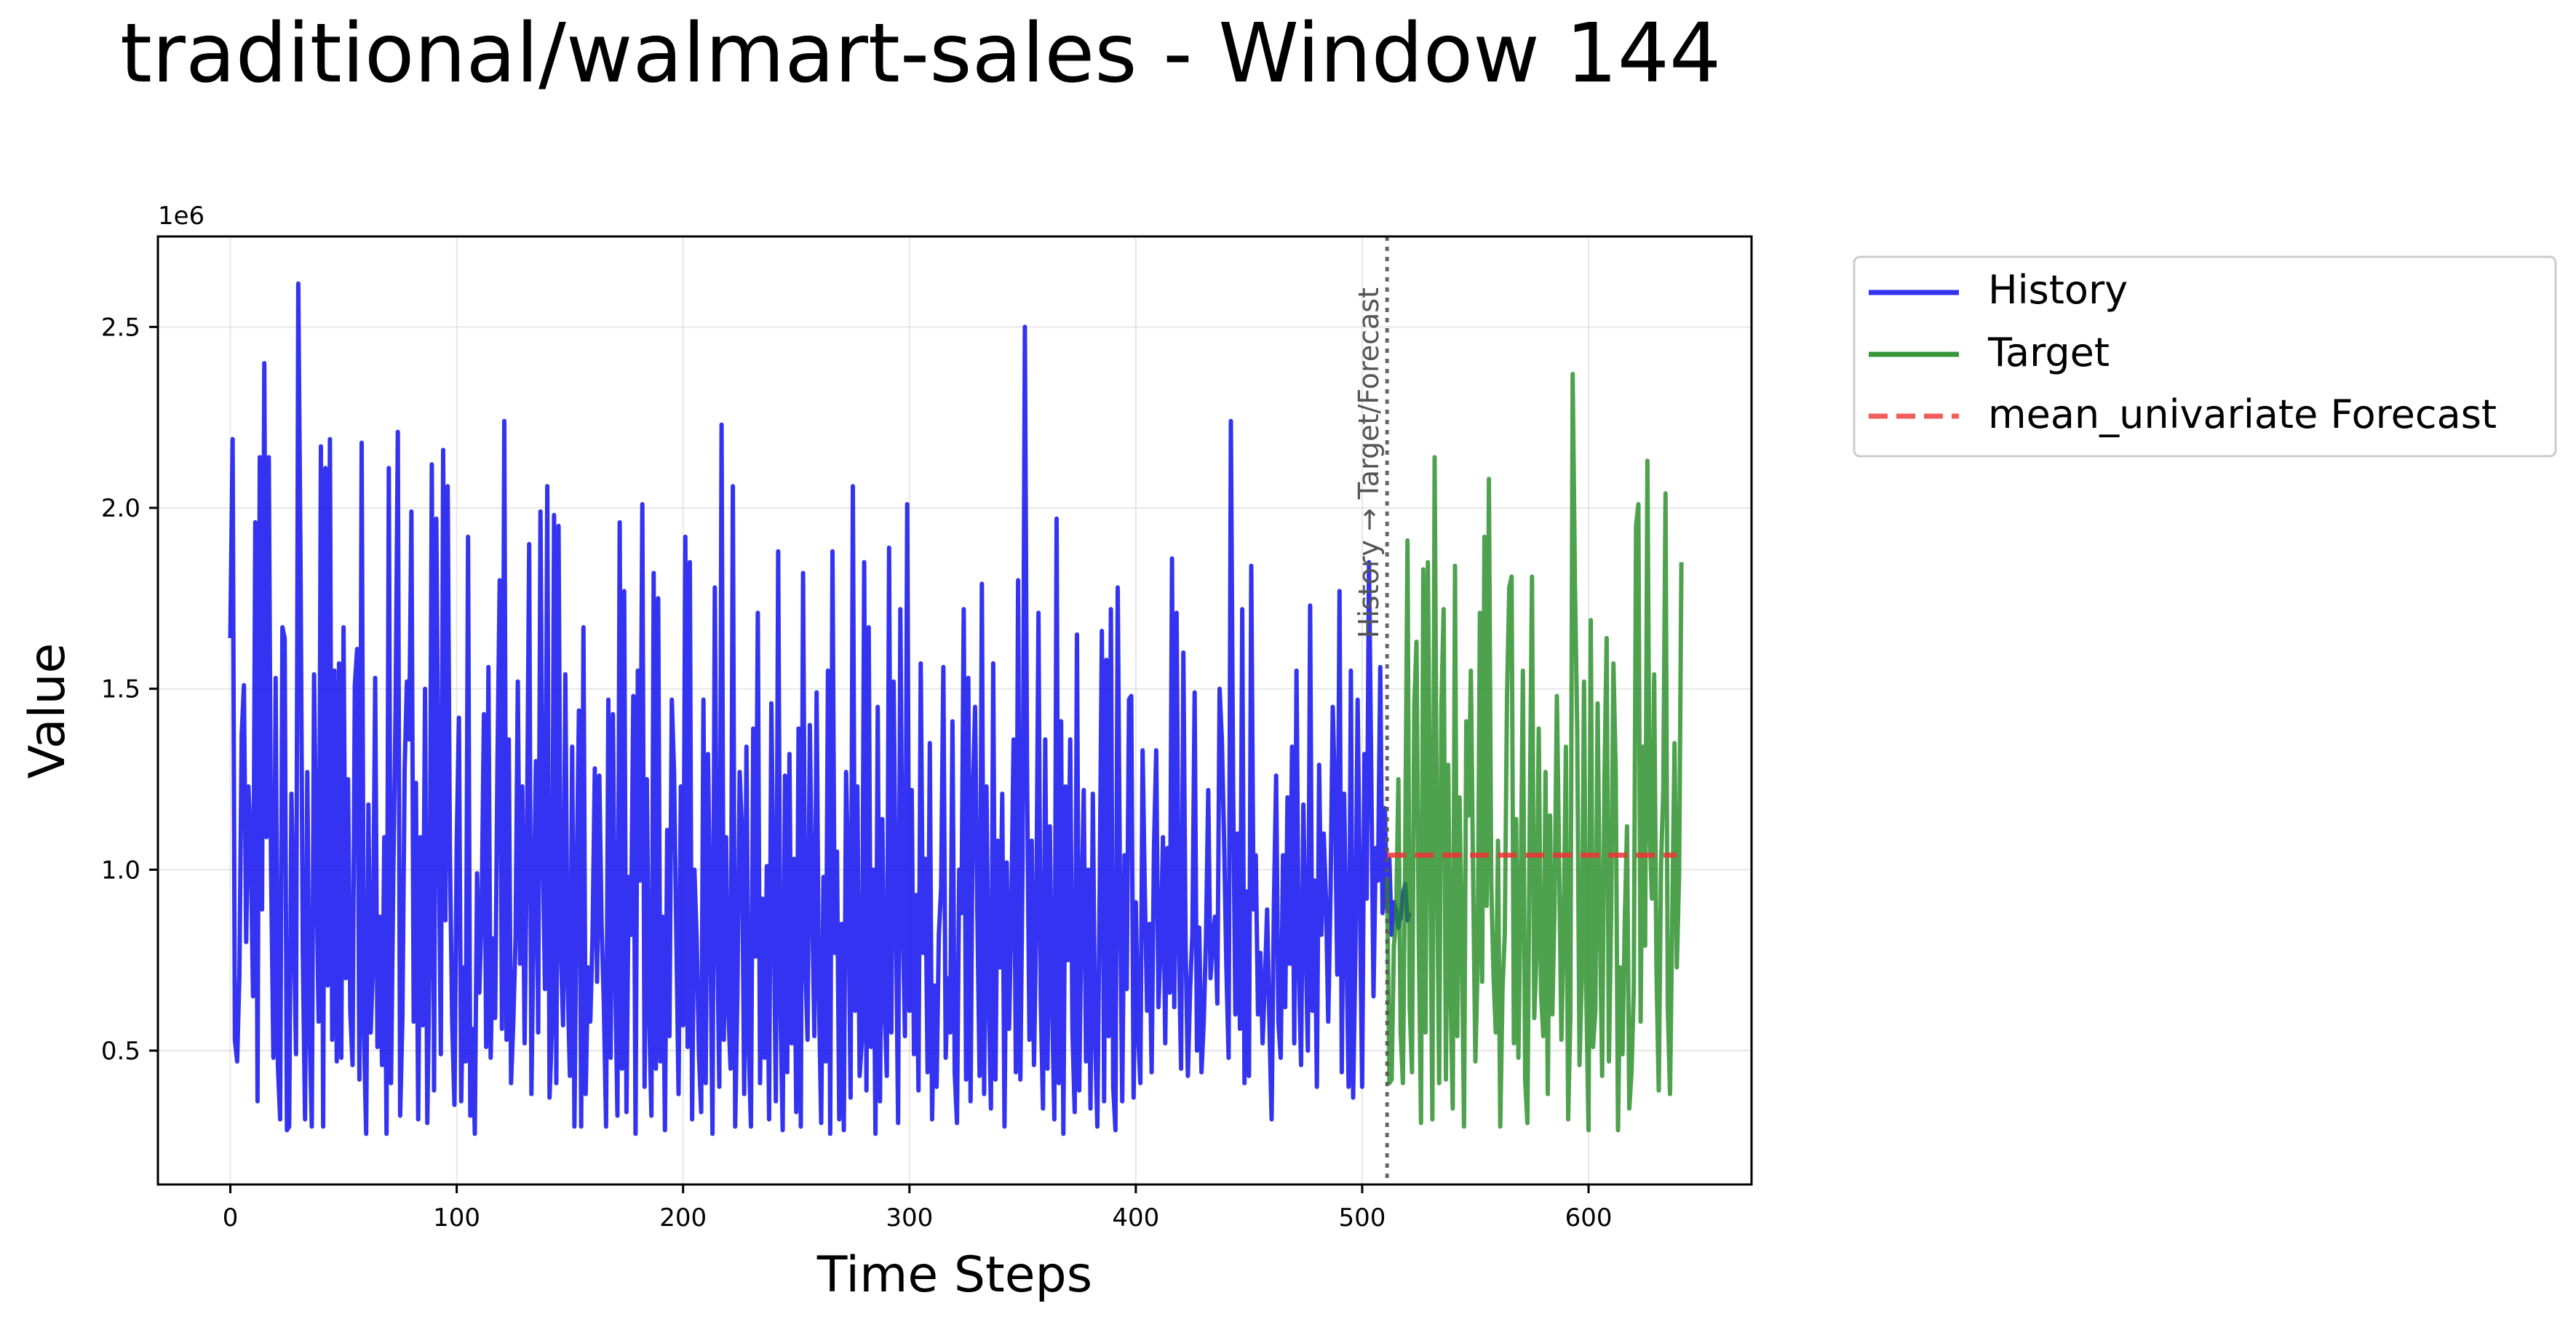 The image size is (2576, 1322). I want to click on y-tick-label-0: 0.5, so click(120, 1052).